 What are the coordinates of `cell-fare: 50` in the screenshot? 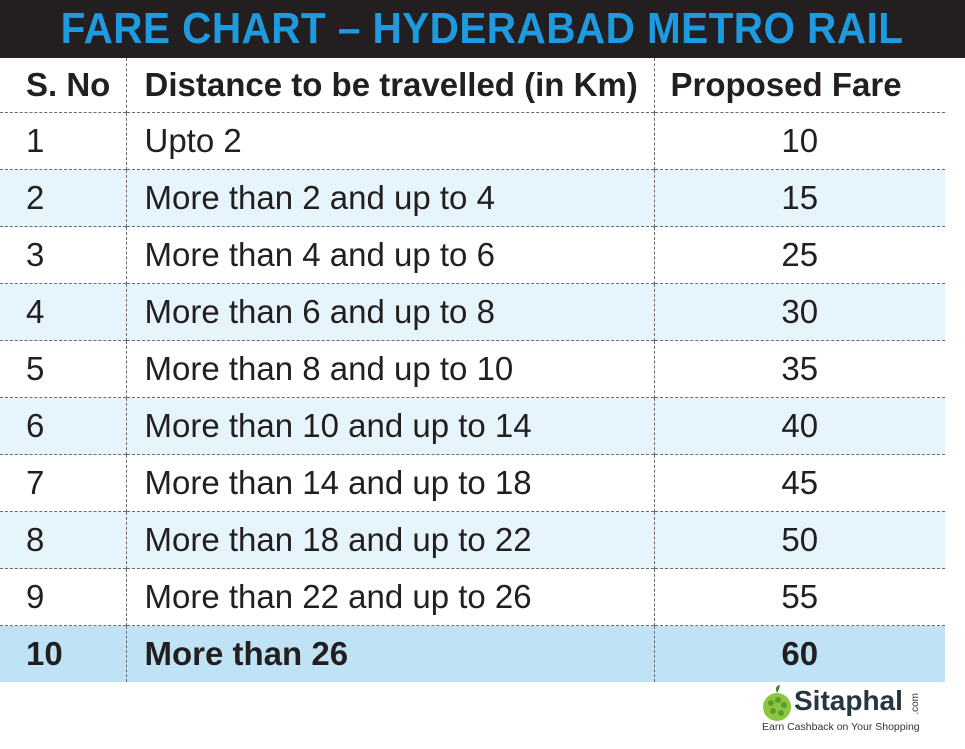 It's located at (800, 539).